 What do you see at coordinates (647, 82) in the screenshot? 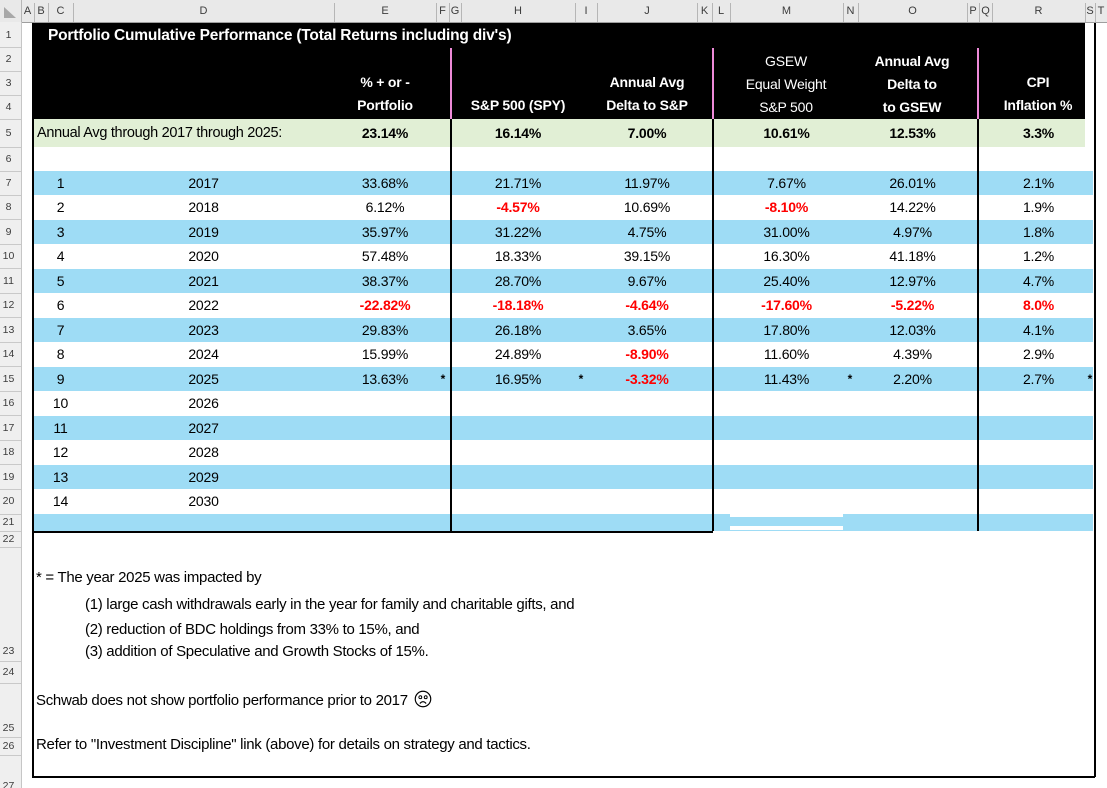
I see `header-delta-sp-line1: Annual Avg` at bounding box center [647, 82].